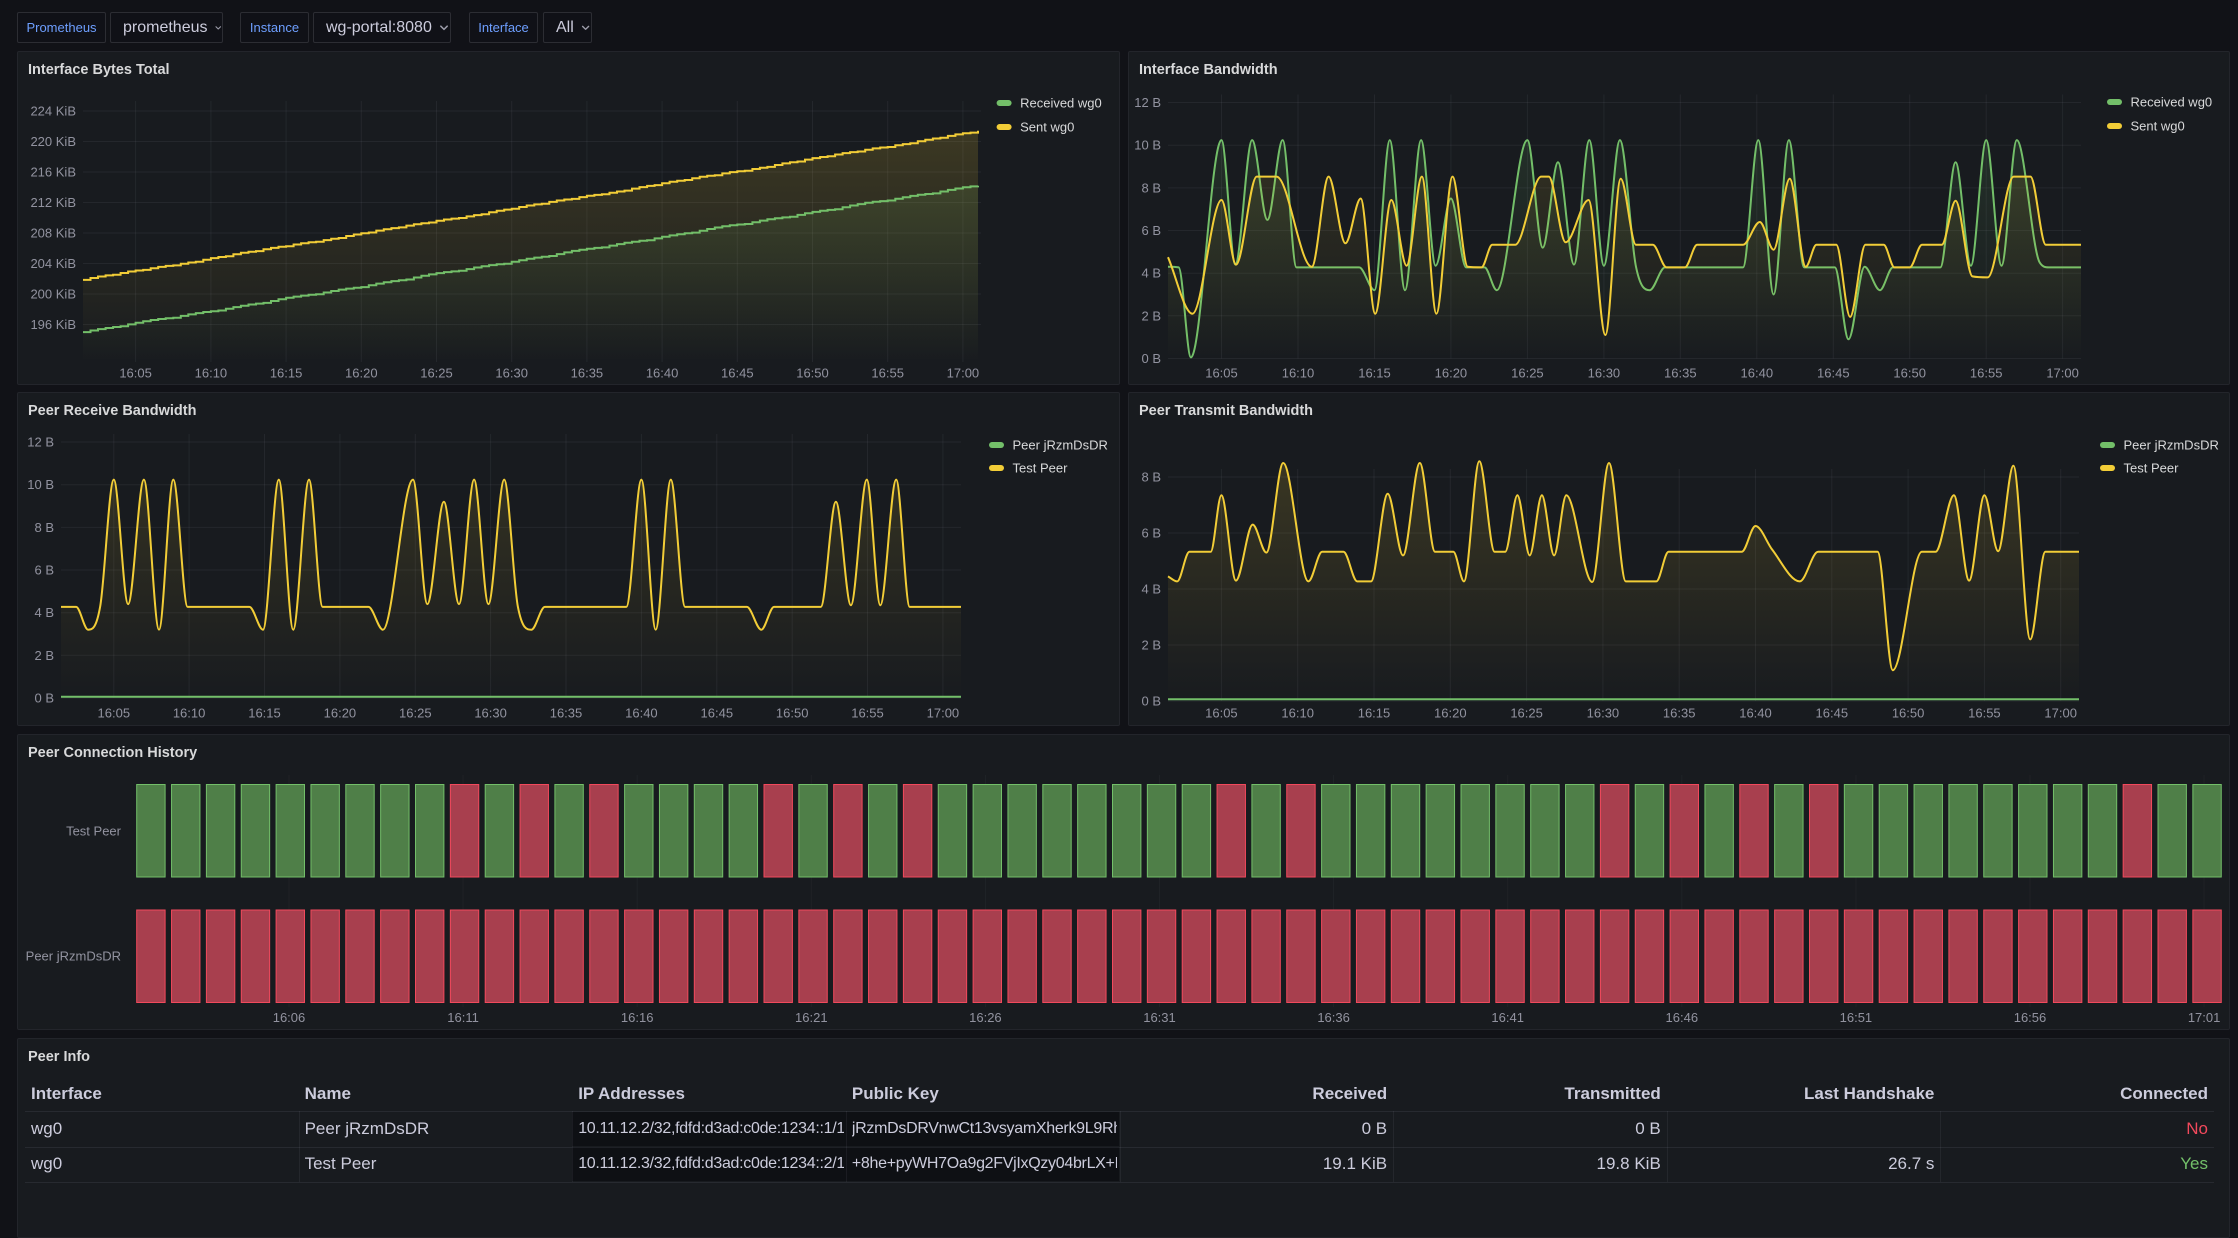 This screenshot has width=2238, height=1238. Describe the element at coordinates (1507, 1017) in the screenshot. I see `svg-text: 16:41` at that location.